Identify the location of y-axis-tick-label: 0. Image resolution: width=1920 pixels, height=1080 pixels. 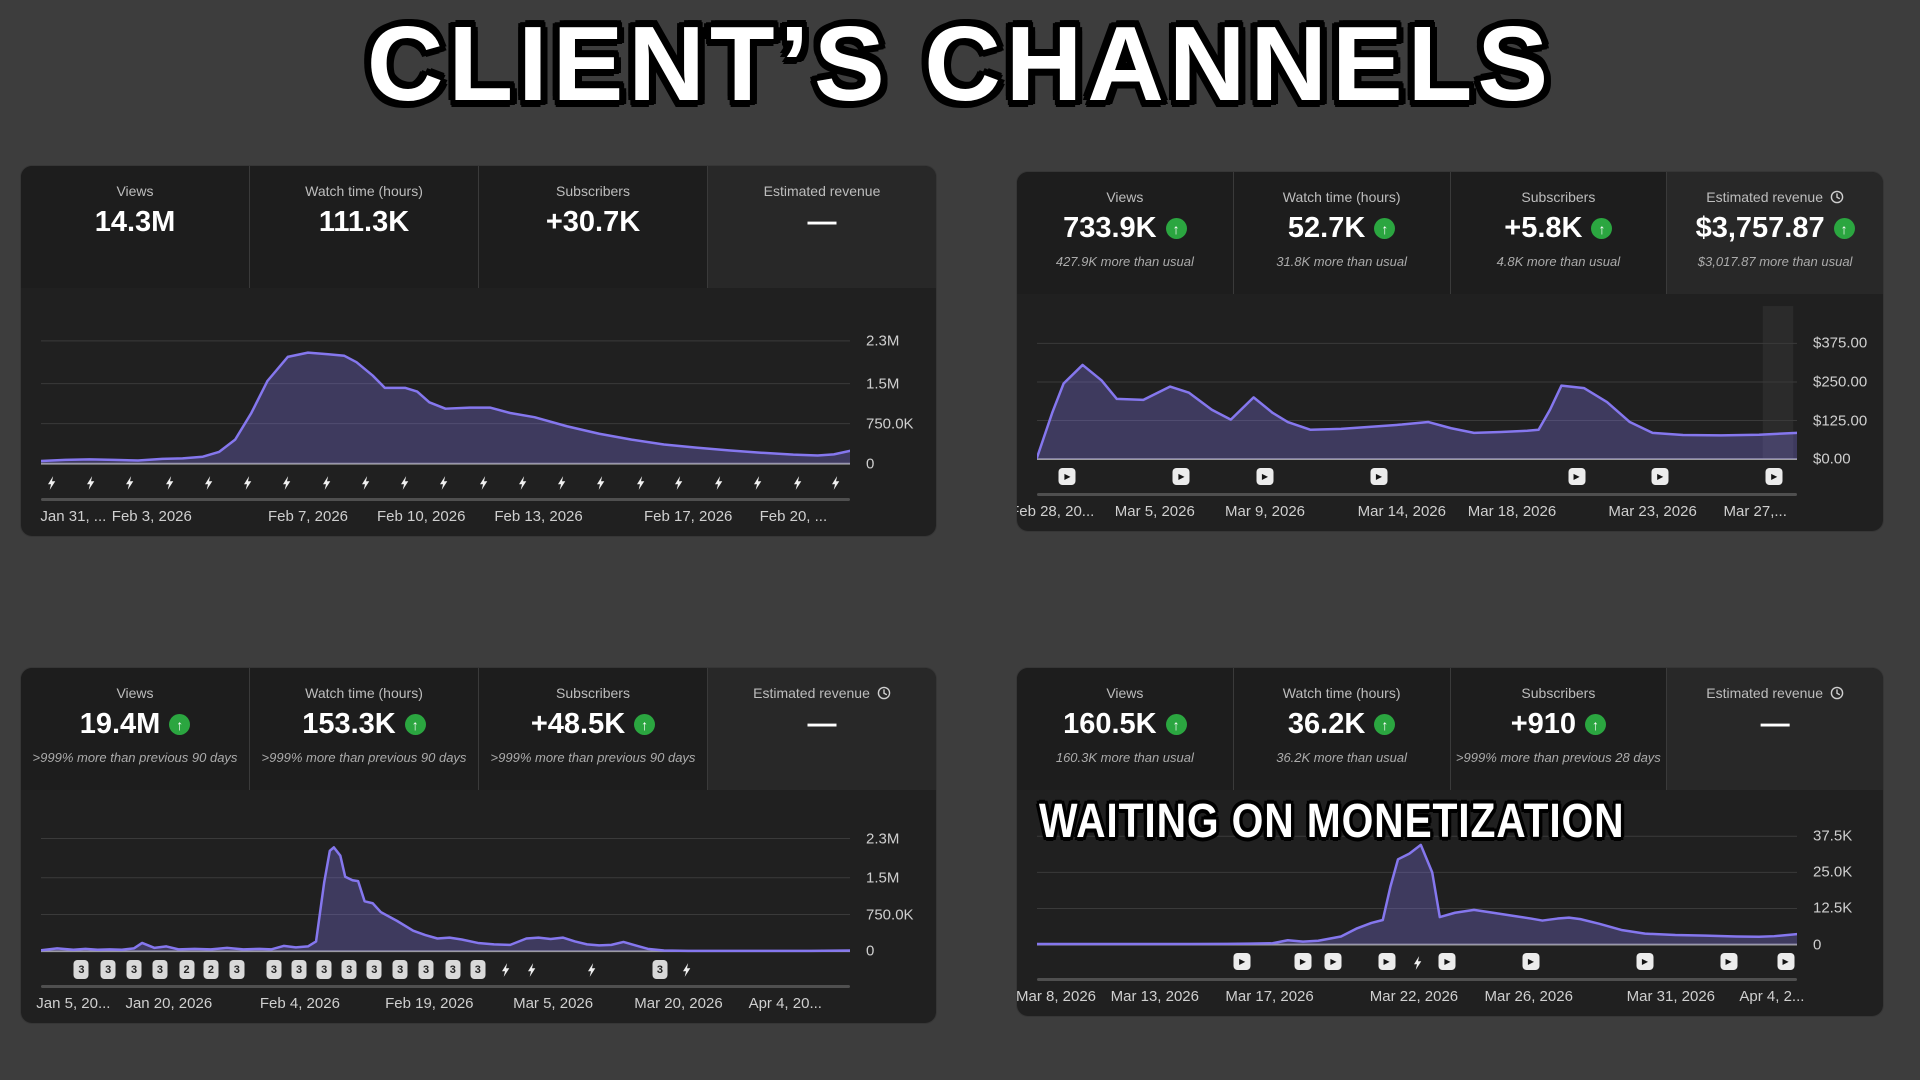
(870, 951).